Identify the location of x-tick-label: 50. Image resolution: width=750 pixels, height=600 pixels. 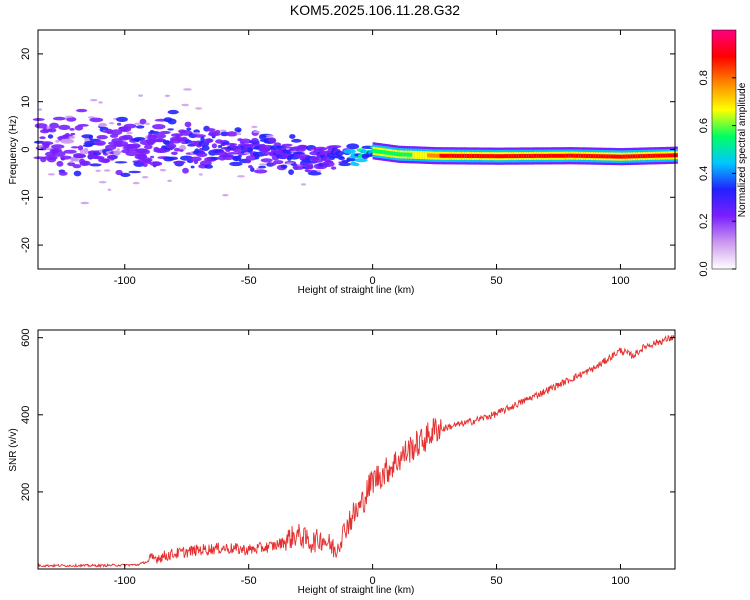
(496, 581).